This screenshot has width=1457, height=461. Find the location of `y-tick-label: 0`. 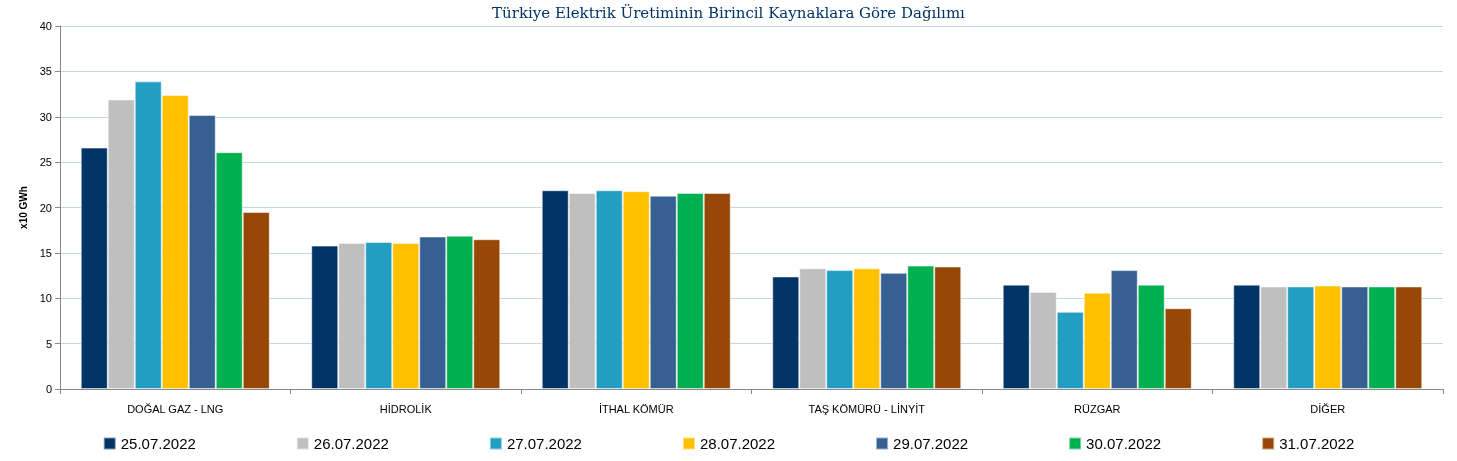

y-tick-label: 0 is located at coordinates (48, 389).